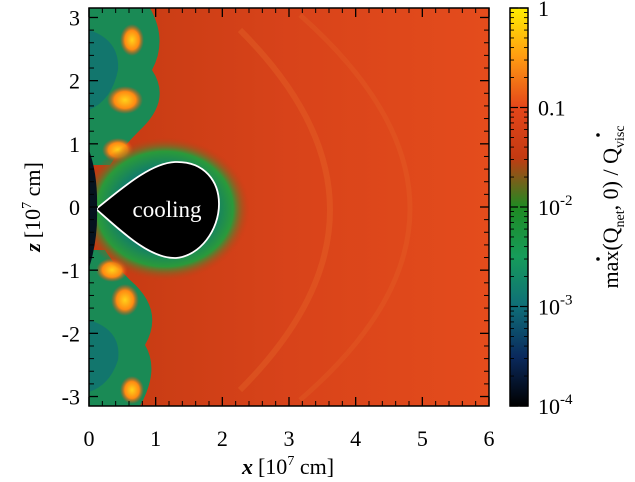 The image size is (635, 482). What do you see at coordinates (610, 156) in the screenshot?
I see `colorbar-label-q2: Q` at bounding box center [610, 156].